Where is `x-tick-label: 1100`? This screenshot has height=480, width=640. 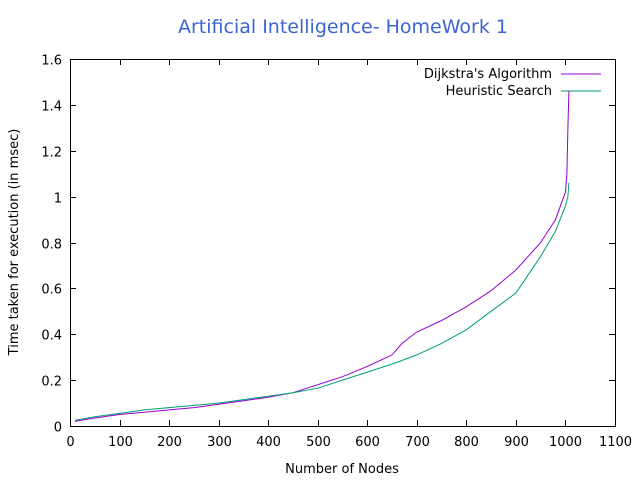 x-tick-label: 1100 is located at coordinates (615, 442).